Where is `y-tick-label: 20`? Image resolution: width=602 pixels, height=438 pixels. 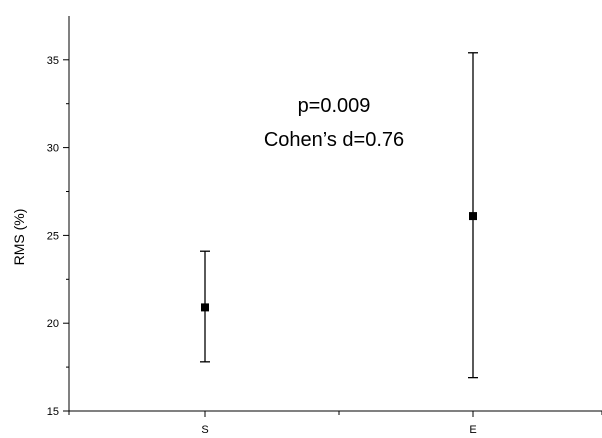
y-tick-label: 20 is located at coordinates (53, 324).